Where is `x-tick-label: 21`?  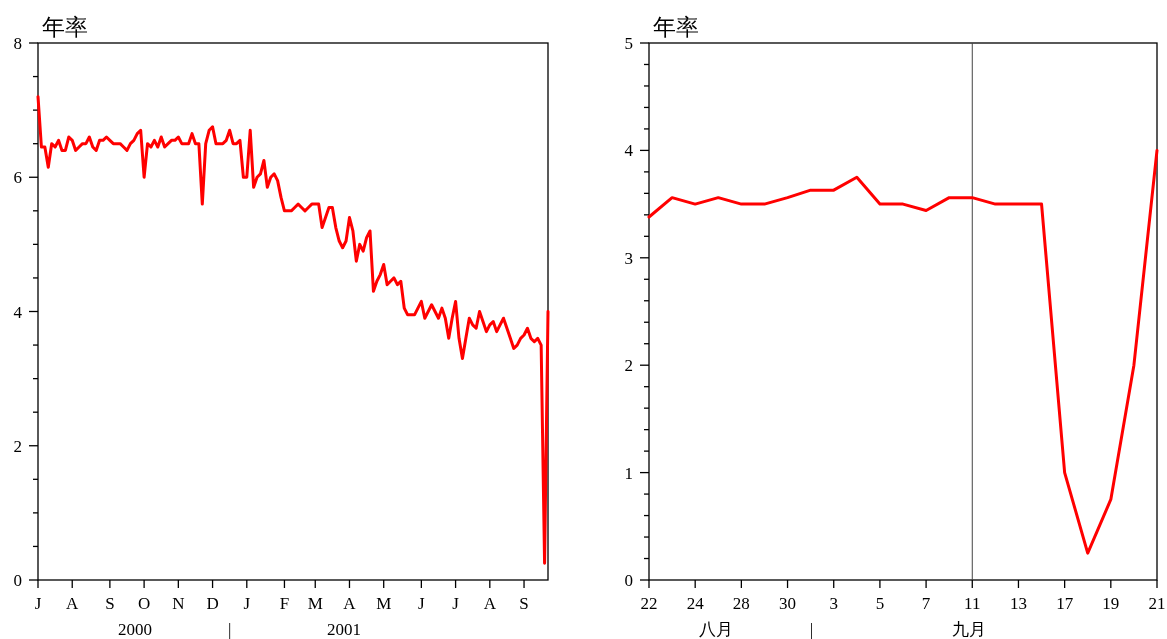
x-tick-label: 21 is located at coordinates (1157, 603).